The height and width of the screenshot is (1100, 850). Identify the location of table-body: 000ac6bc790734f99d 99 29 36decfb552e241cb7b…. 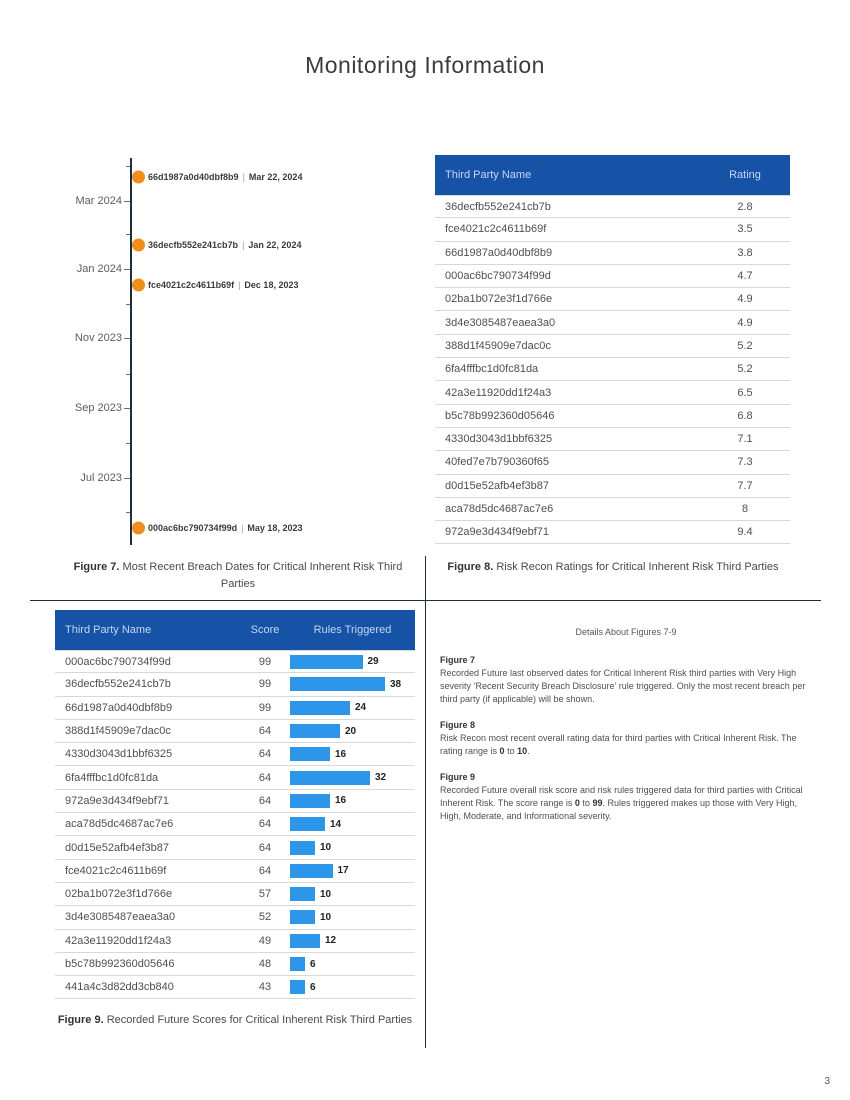
(235, 825).